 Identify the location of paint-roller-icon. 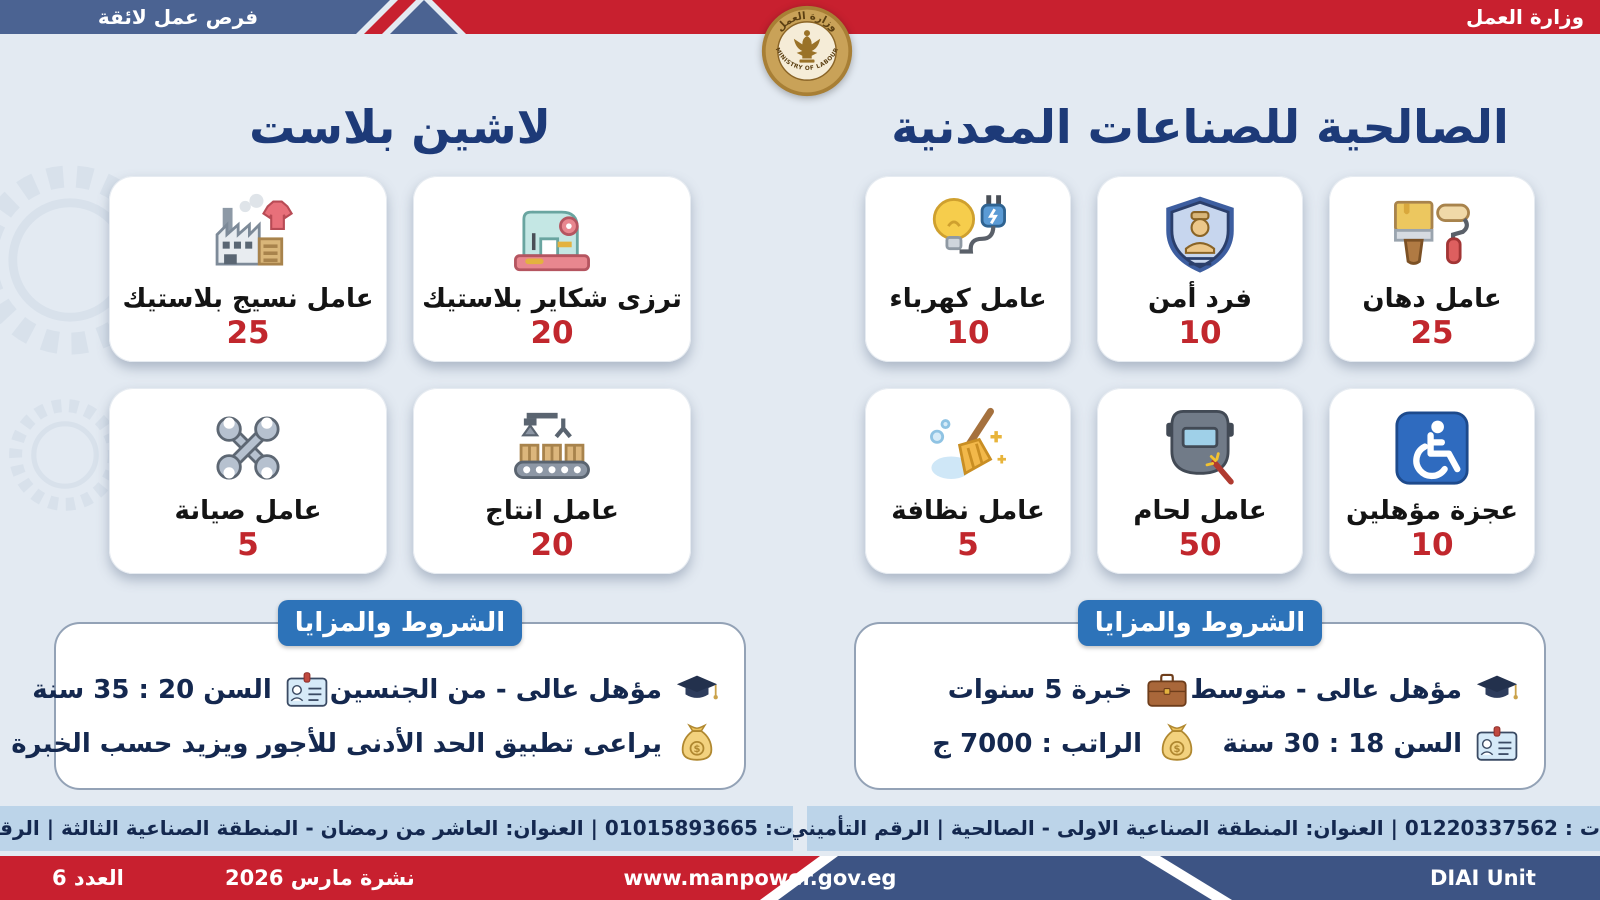
(1432, 236).